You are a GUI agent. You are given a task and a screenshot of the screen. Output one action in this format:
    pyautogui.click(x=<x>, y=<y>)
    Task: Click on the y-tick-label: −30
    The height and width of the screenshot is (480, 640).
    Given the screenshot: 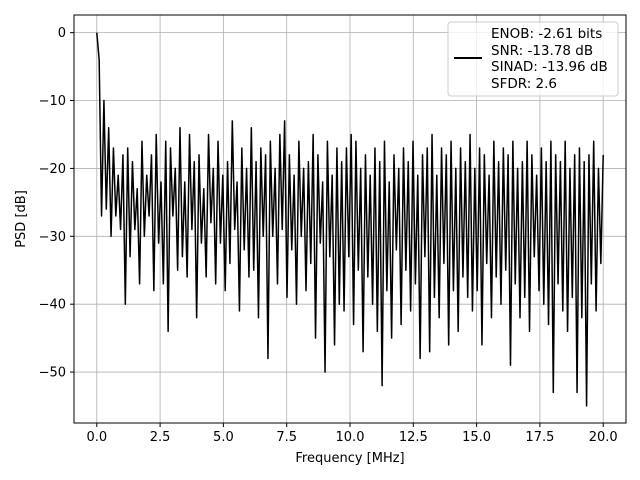 What is the action you would take?
    pyautogui.click(x=52, y=237)
    